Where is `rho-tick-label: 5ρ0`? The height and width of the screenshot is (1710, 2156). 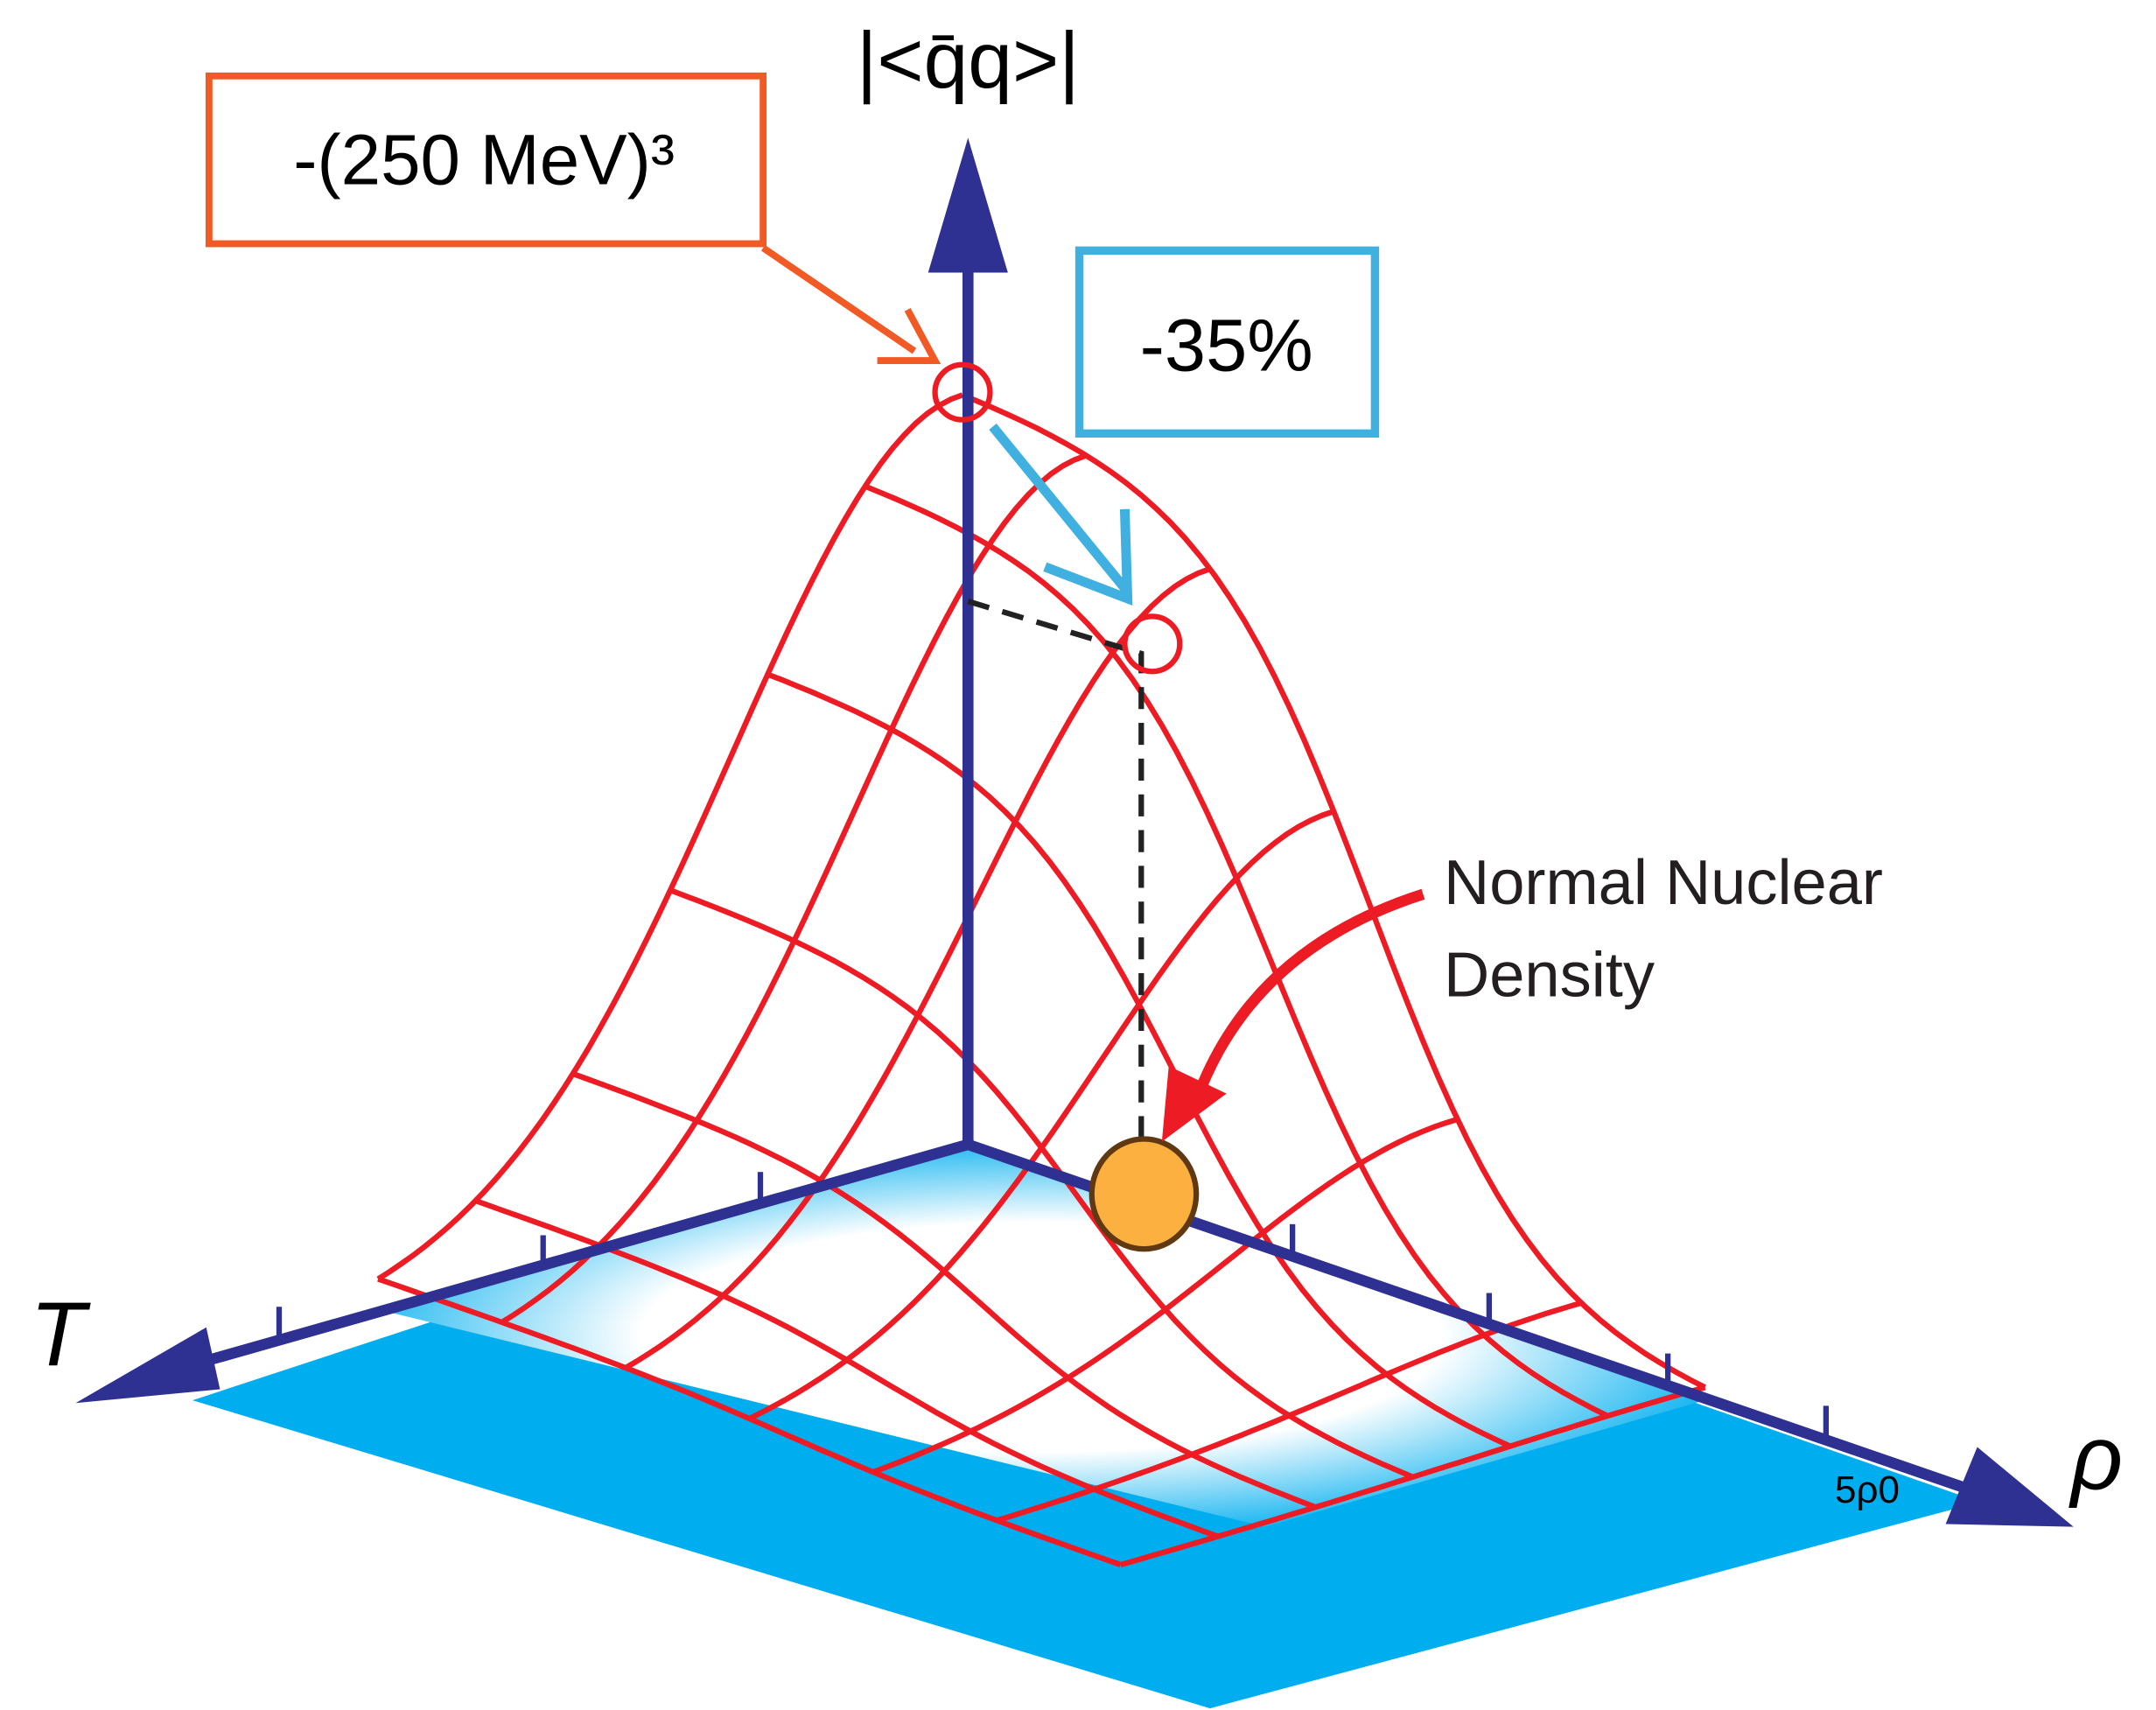 rho-tick-label: 5ρ0 is located at coordinates (1867, 1489).